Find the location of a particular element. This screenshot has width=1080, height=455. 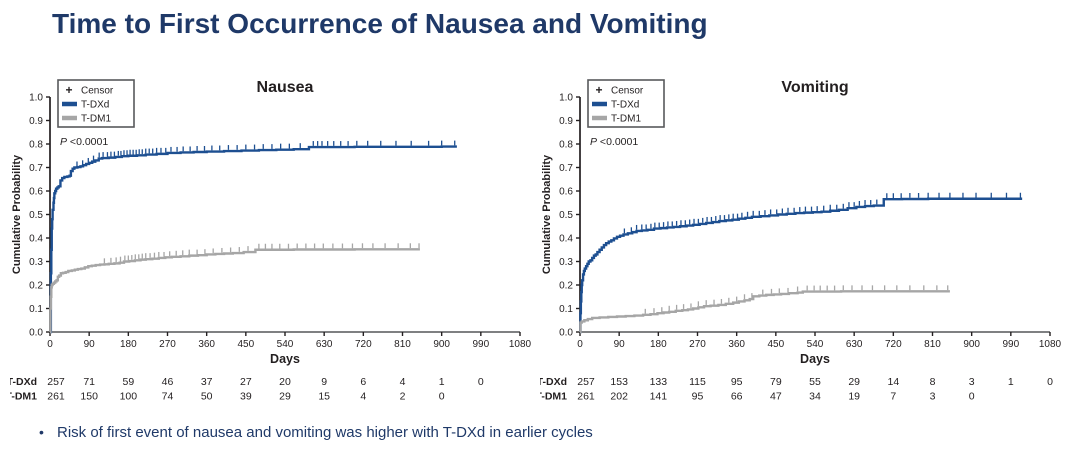

y-tick-label: 0.7 is located at coordinates (36, 168).